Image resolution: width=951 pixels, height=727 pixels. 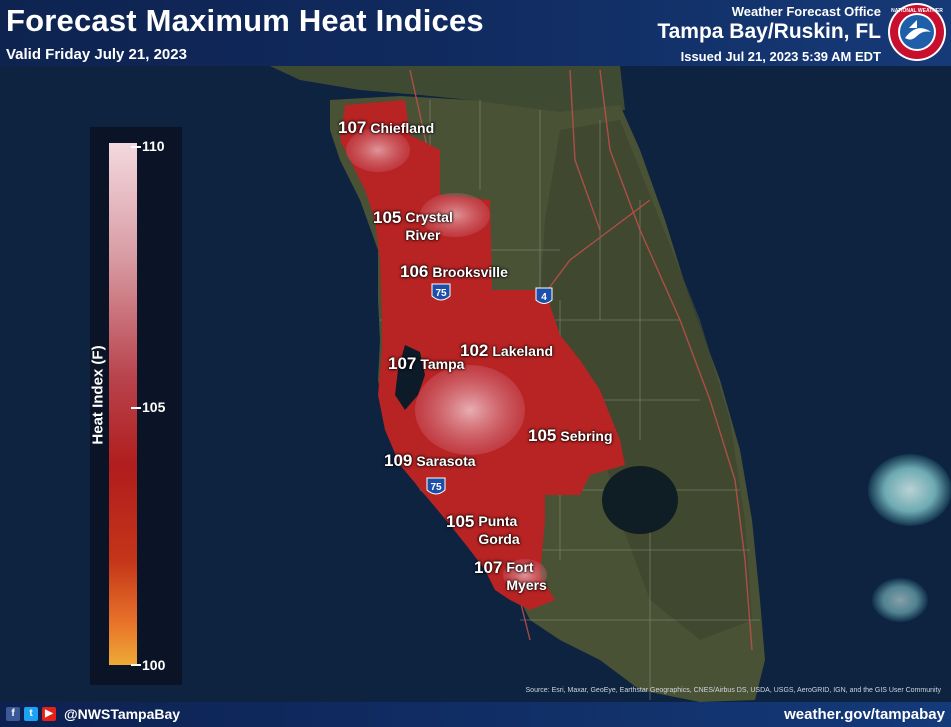 What do you see at coordinates (909, 490) in the screenshot?
I see `bahamas-shoal` at bounding box center [909, 490].